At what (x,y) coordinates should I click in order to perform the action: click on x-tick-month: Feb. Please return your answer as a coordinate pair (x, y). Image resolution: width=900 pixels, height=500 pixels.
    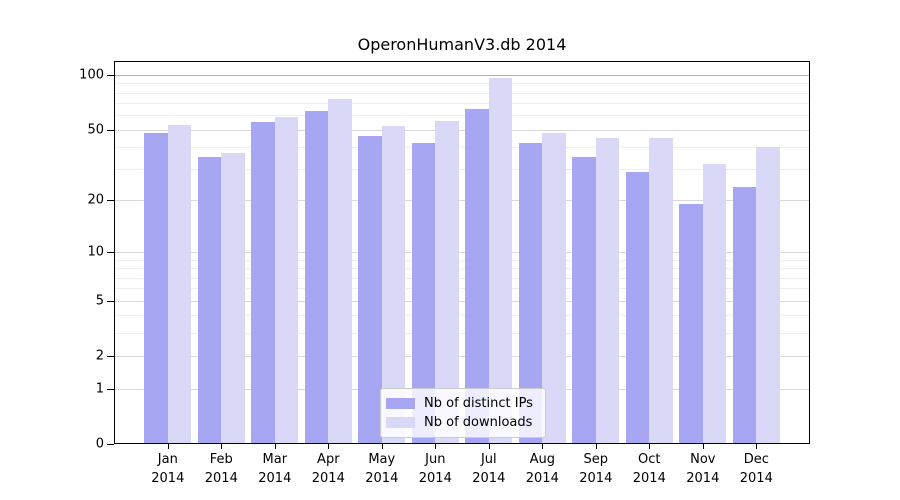
    Looking at the image, I should click on (221, 459).